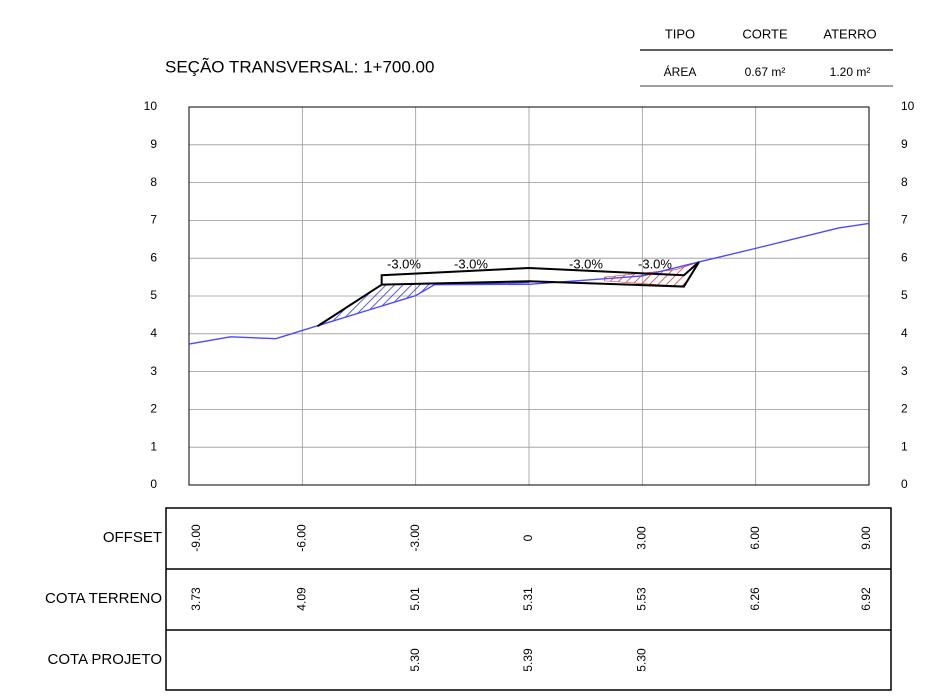  Describe the element at coordinates (103, 598) in the screenshot. I see `row-label: COTA TERRENO` at that location.